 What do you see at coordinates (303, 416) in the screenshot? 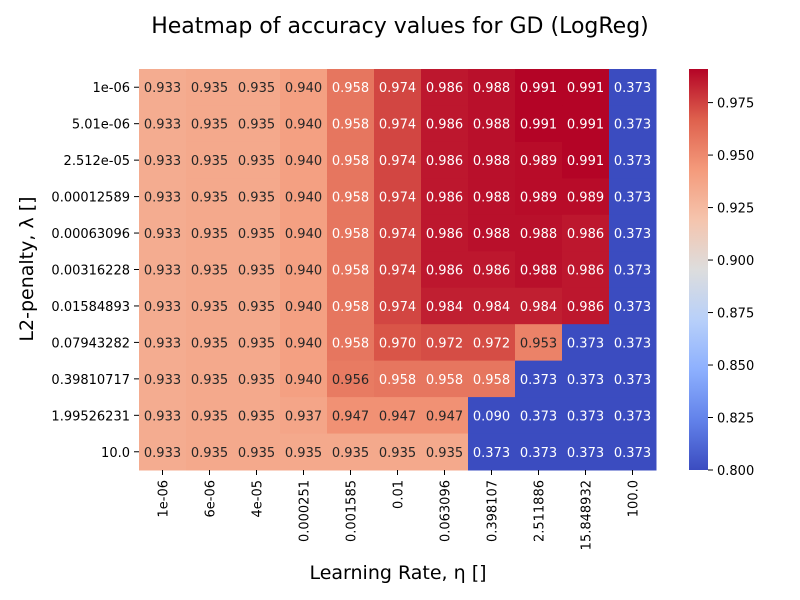
I see `cell-value-label: 0.937` at bounding box center [303, 416].